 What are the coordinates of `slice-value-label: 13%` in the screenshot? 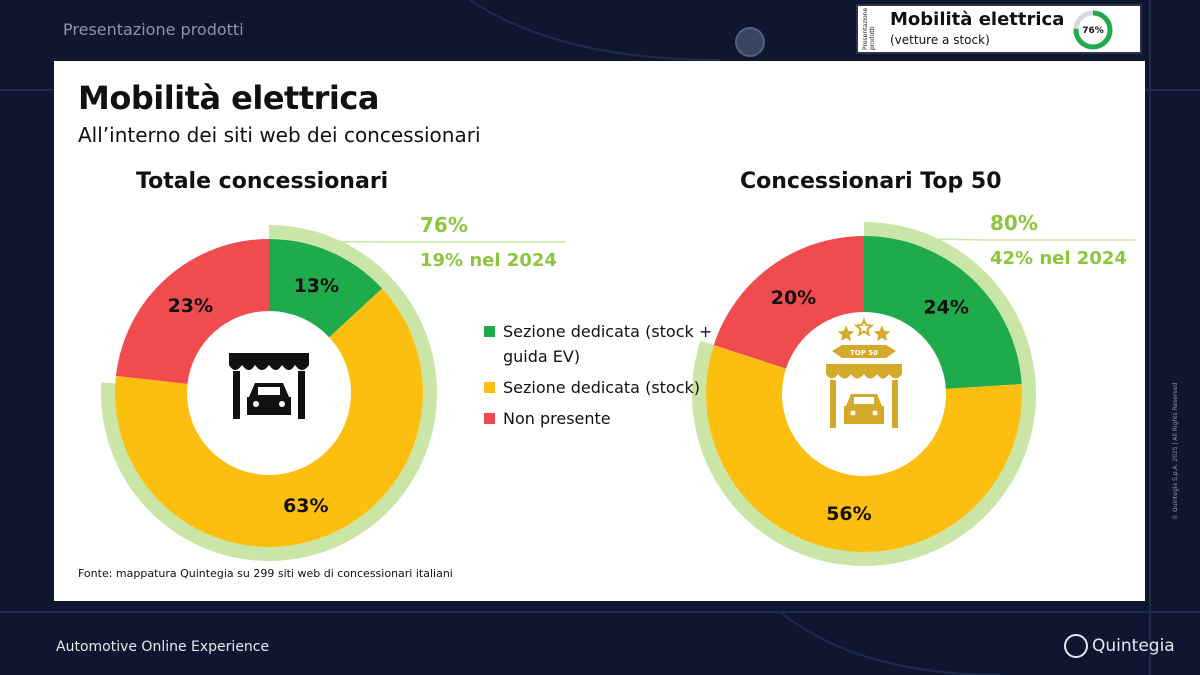 It's located at (316, 286).